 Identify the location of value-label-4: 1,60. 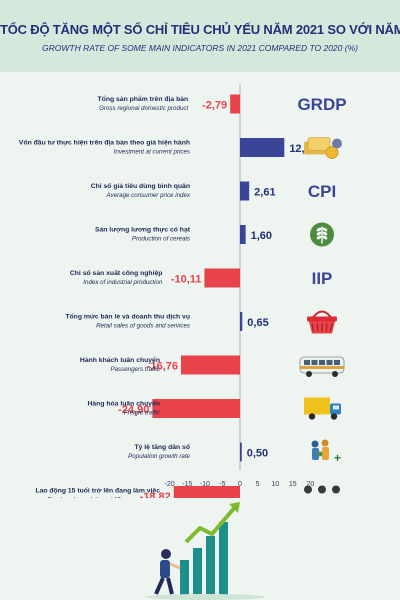
(261, 236).